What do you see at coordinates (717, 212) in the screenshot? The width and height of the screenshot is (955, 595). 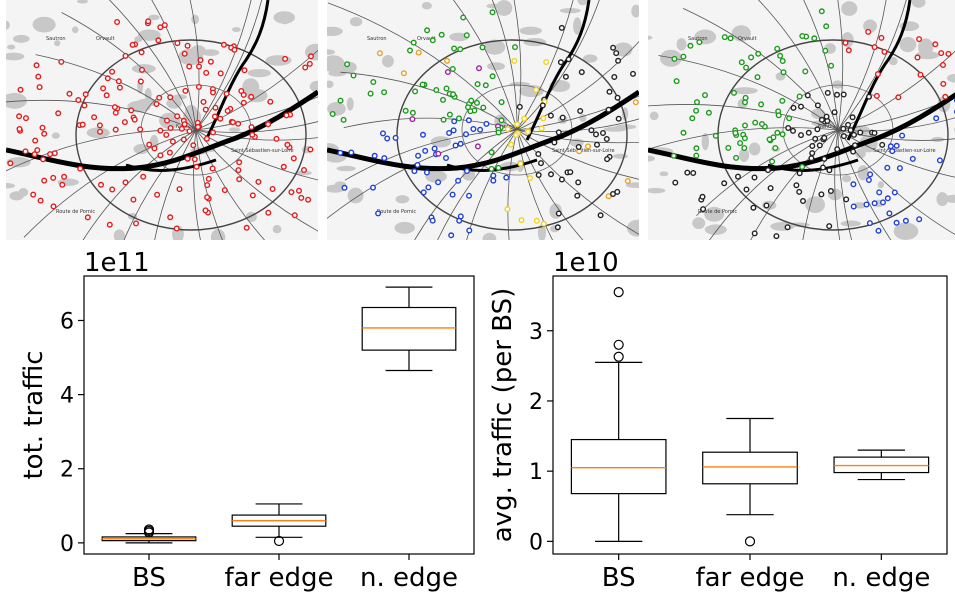 I see `place-label: Route de Pornic` at bounding box center [717, 212].